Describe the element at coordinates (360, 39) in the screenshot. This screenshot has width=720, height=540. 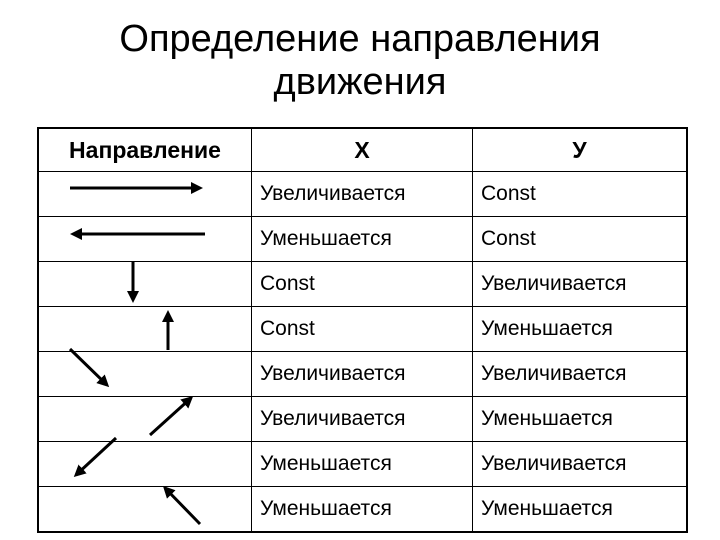
I see `title-line-1: Определение направления` at that location.